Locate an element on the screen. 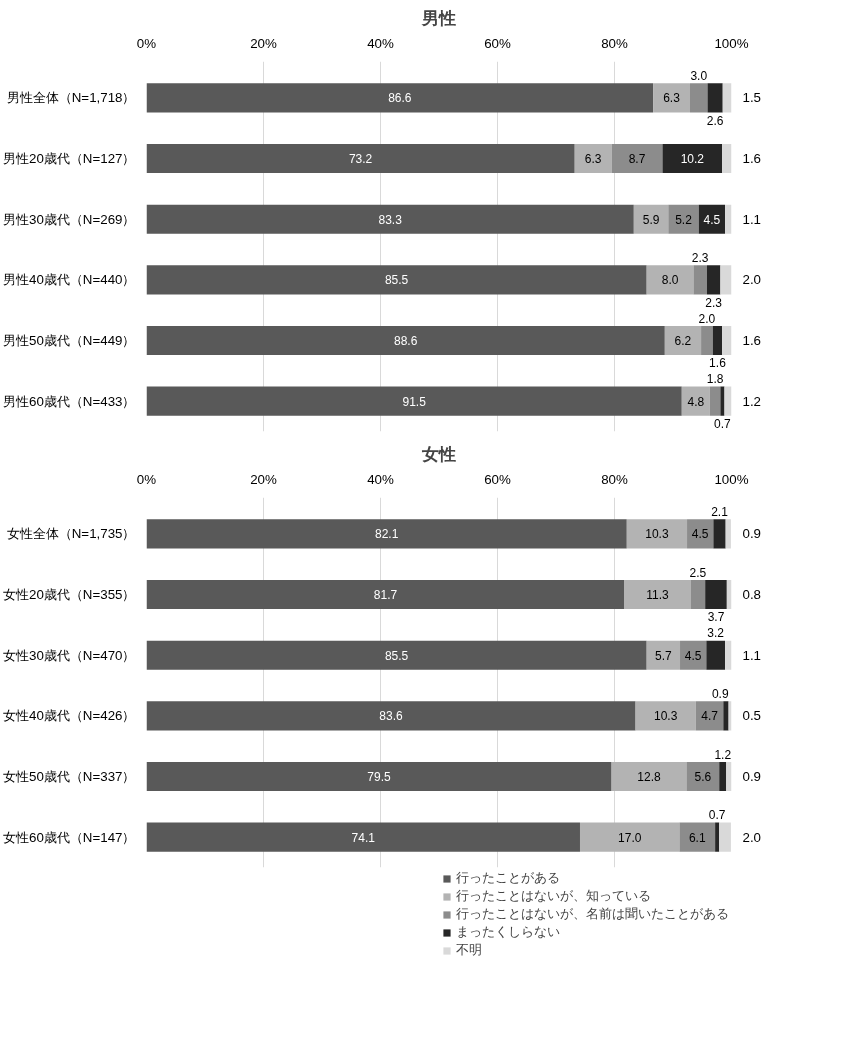 The width and height of the screenshot is (852, 1057). chart-title: 男性 is located at coordinates (438, 17).